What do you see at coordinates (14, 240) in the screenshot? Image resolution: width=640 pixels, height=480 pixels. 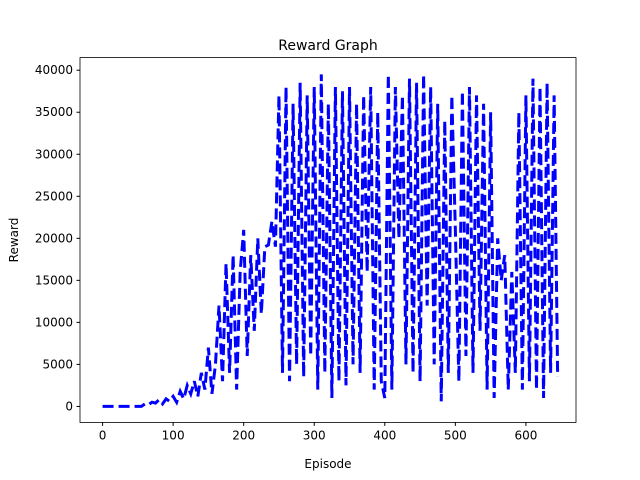 I see `y-axis-label: Reward` at bounding box center [14, 240].